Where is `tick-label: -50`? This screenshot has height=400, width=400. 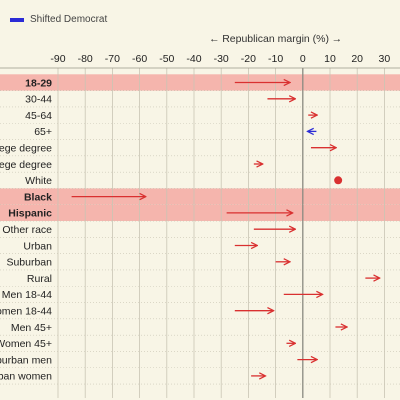
tick-label: -50 is located at coordinates (166, 59).